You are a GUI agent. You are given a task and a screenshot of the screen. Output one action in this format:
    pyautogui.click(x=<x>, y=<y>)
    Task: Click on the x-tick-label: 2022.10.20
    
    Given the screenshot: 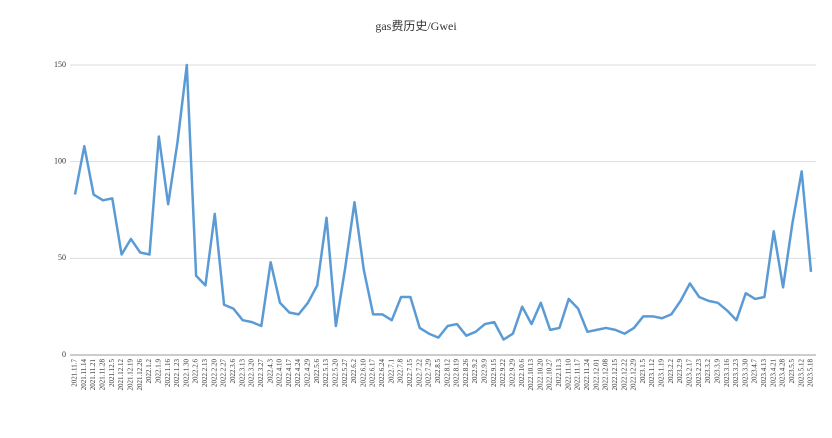 What is the action you would take?
    pyautogui.click(x=540, y=375)
    